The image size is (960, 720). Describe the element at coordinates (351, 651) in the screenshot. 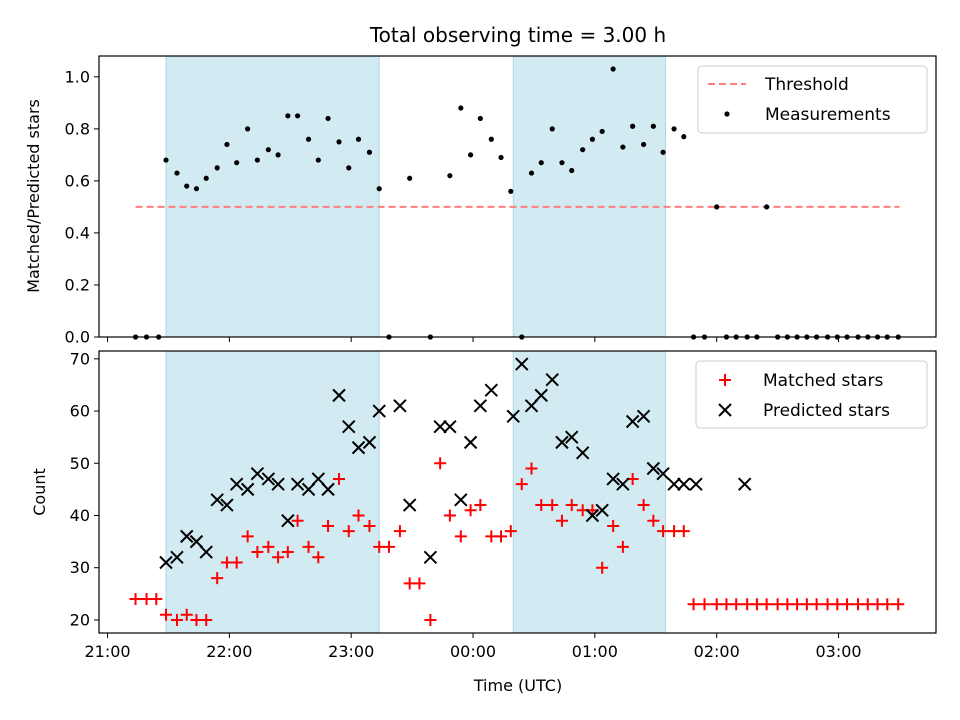

I see `xtick-label: 23:00` at that location.